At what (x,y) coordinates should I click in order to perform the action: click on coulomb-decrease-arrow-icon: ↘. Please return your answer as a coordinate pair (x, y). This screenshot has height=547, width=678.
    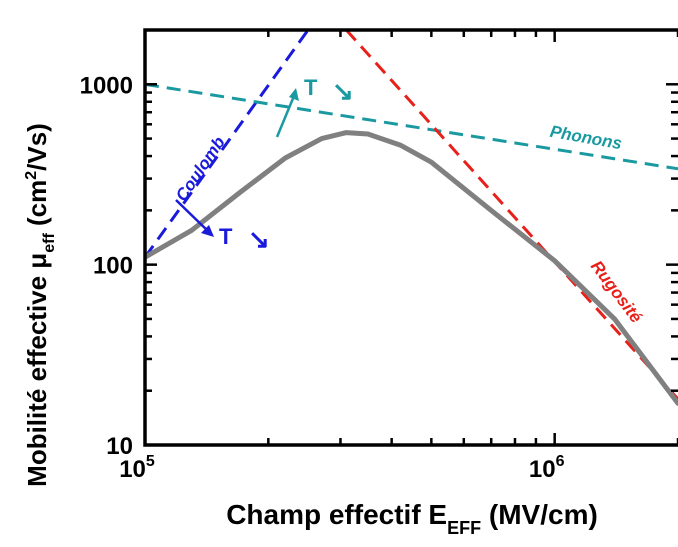
    Looking at the image, I should click on (259, 239).